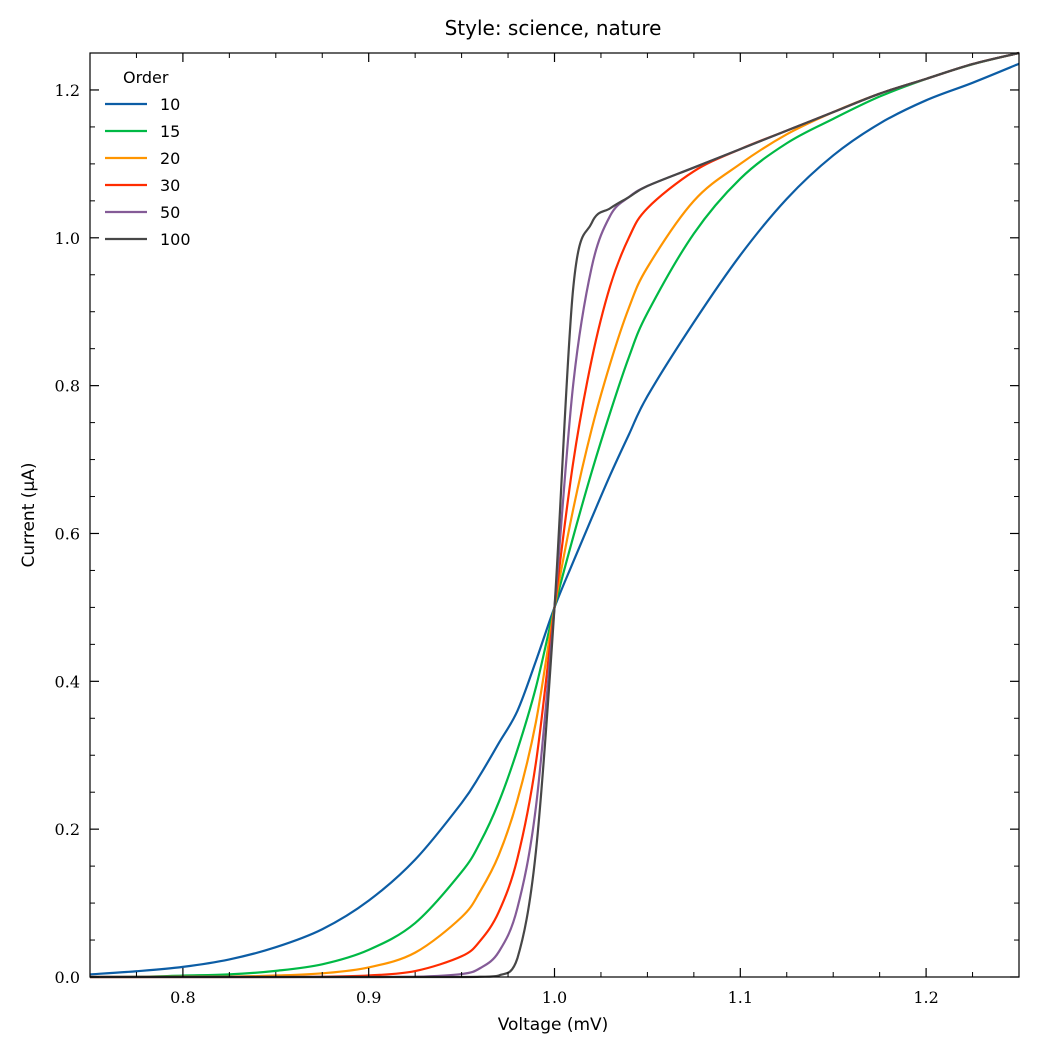 Image resolution: width=1048 pixels, height=1054 pixels. I want to click on y-axis-label: Current (μA), so click(29, 515).